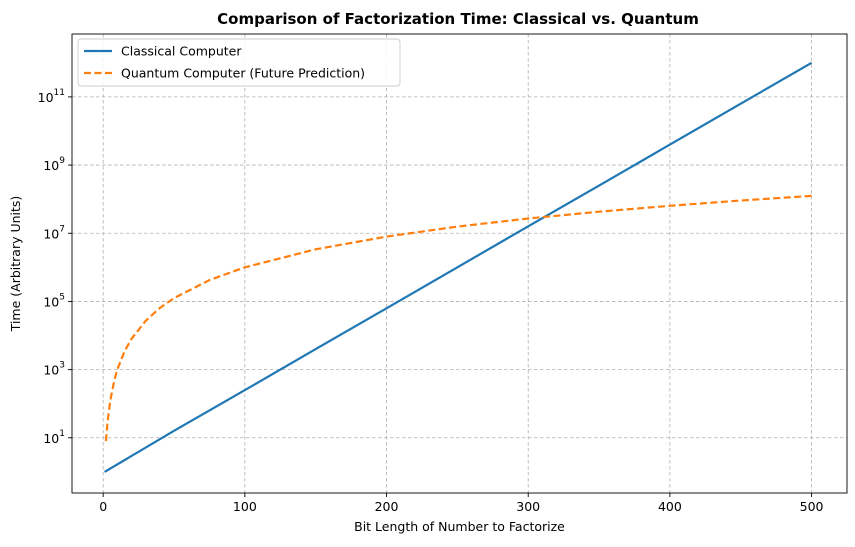 The height and width of the screenshot is (547, 855). I want to click on x-tick-label: 300, so click(528, 506).